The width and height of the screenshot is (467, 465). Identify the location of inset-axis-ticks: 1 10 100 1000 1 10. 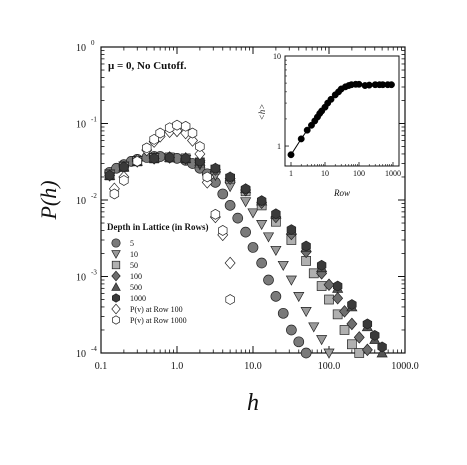
(337, 115).